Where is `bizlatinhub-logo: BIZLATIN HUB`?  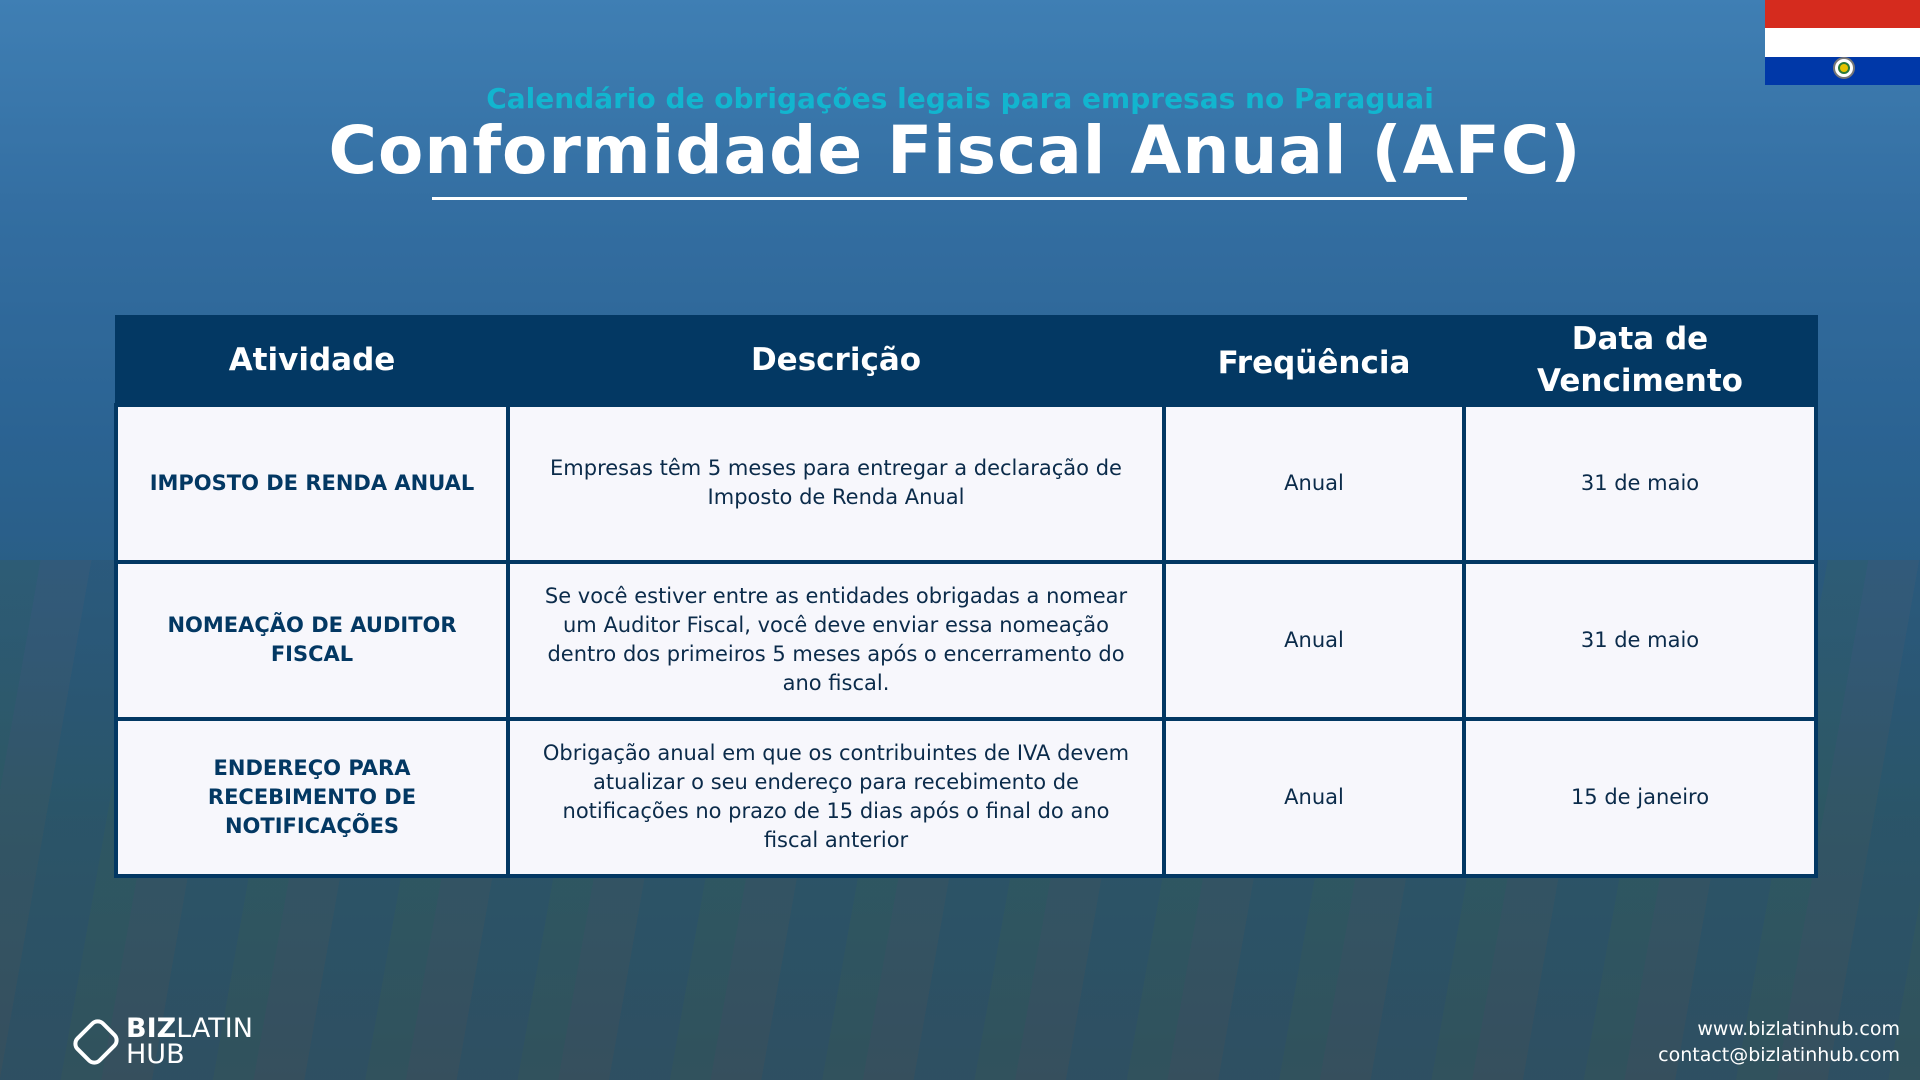
bizlatinhub-logo: BIZLATIN HUB is located at coordinates (161, 1041).